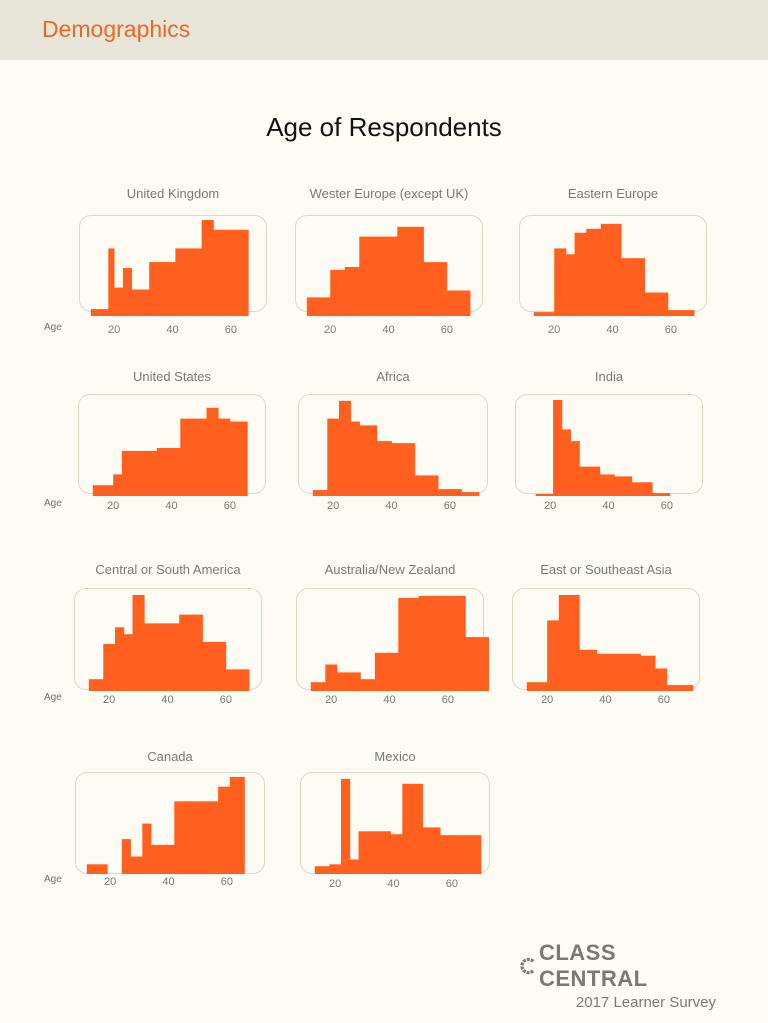 Image resolution: width=768 pixels, height=1023 pixels. I want to click on chart-title: East or Southeast Asia, so click(606, 569).